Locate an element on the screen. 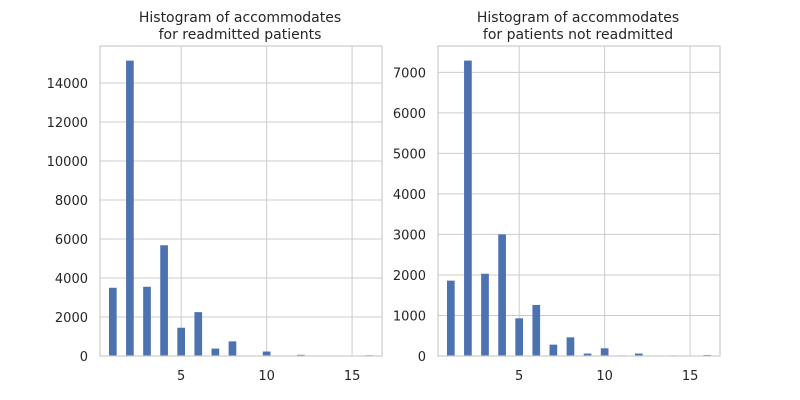 This screenshot has height=400, width=800. y-tick-label: 8000 is located at coordinates (71, 201).